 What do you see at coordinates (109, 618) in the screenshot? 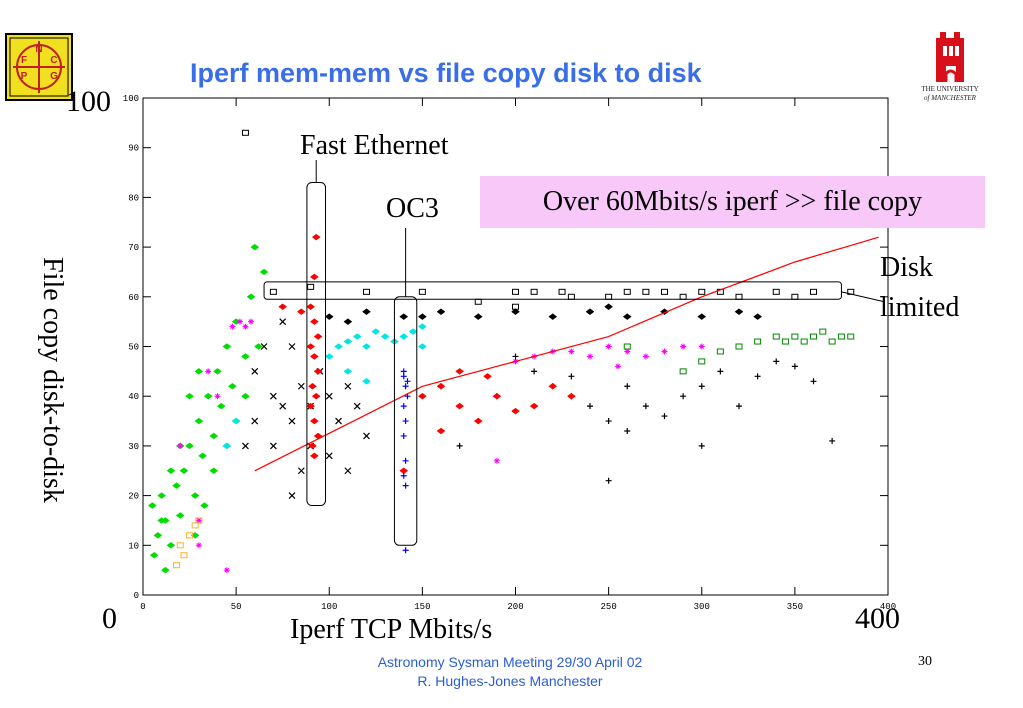
I see `x-min-label: 0` at bounding box center [109, 618].